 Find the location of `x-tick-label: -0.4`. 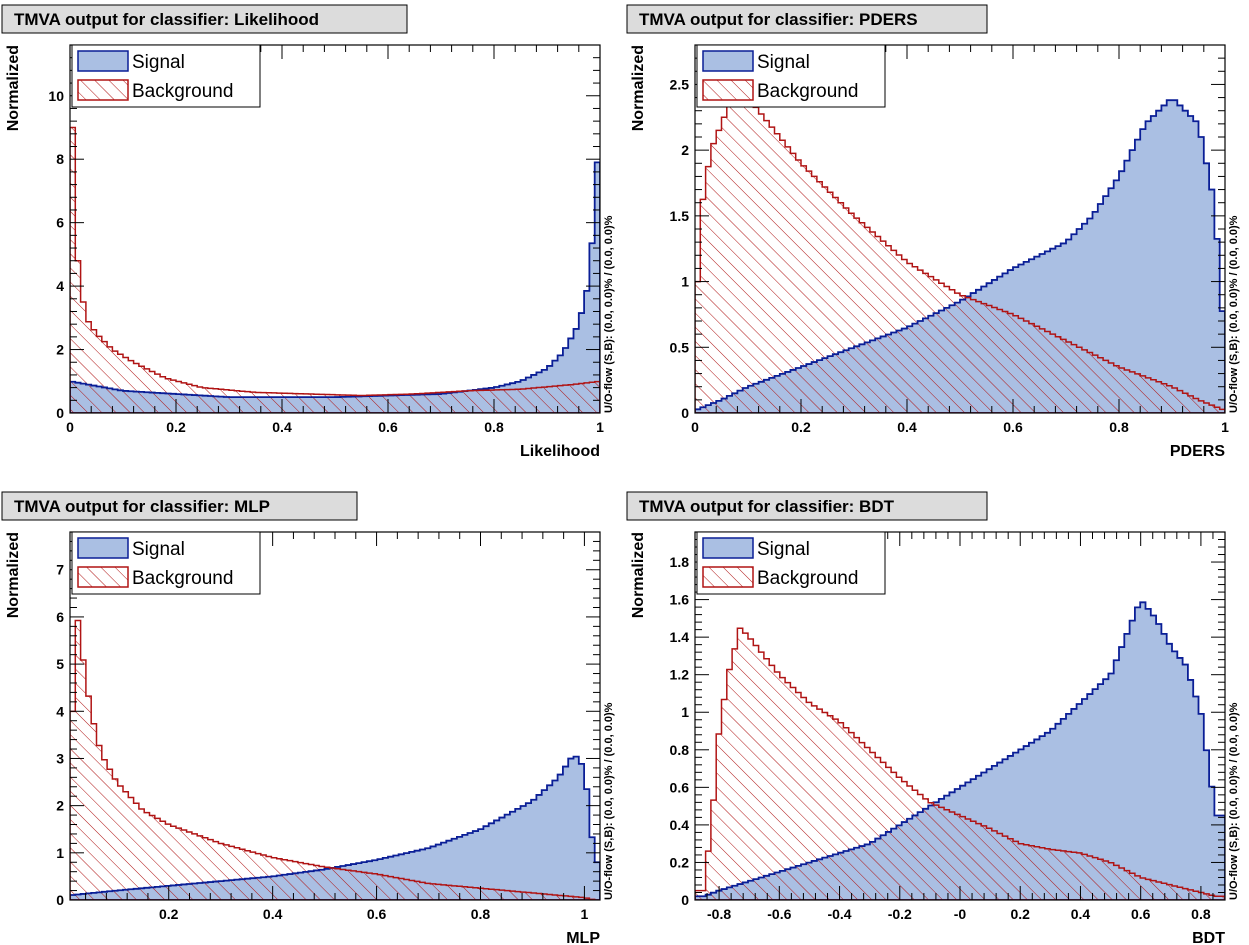

x-tick-label: -0.4 is located at coordinates (839, 914).